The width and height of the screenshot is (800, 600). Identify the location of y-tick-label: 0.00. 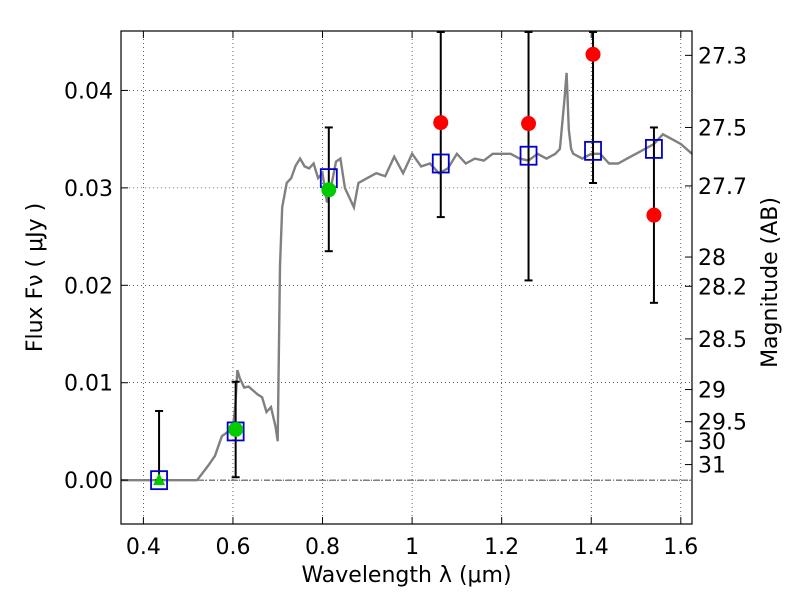
(88, 481).